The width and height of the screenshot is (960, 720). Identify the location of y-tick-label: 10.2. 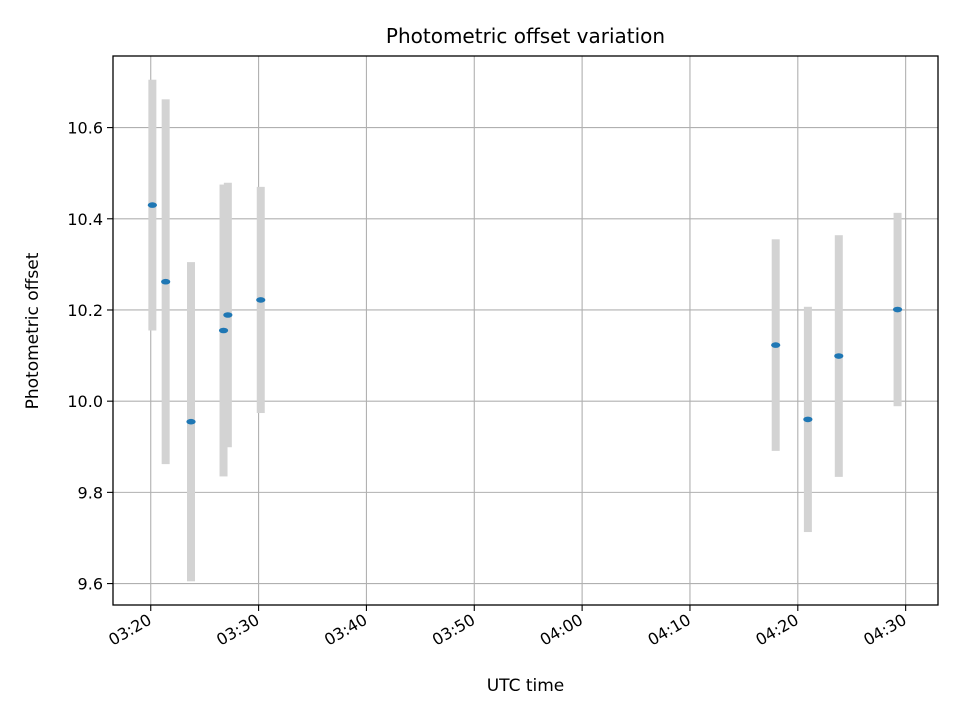
(85, 310).